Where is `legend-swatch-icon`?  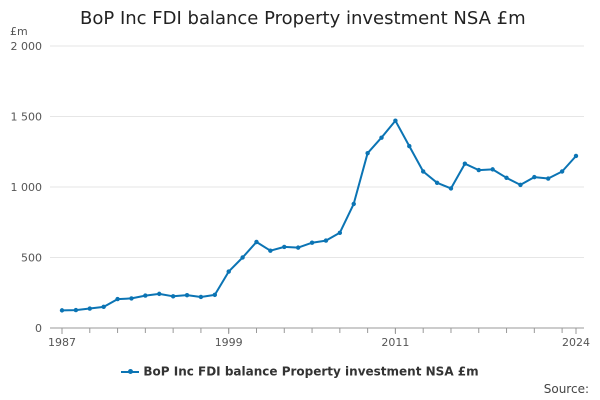 legend-swatch-icon is located at coordinates (130, 372).